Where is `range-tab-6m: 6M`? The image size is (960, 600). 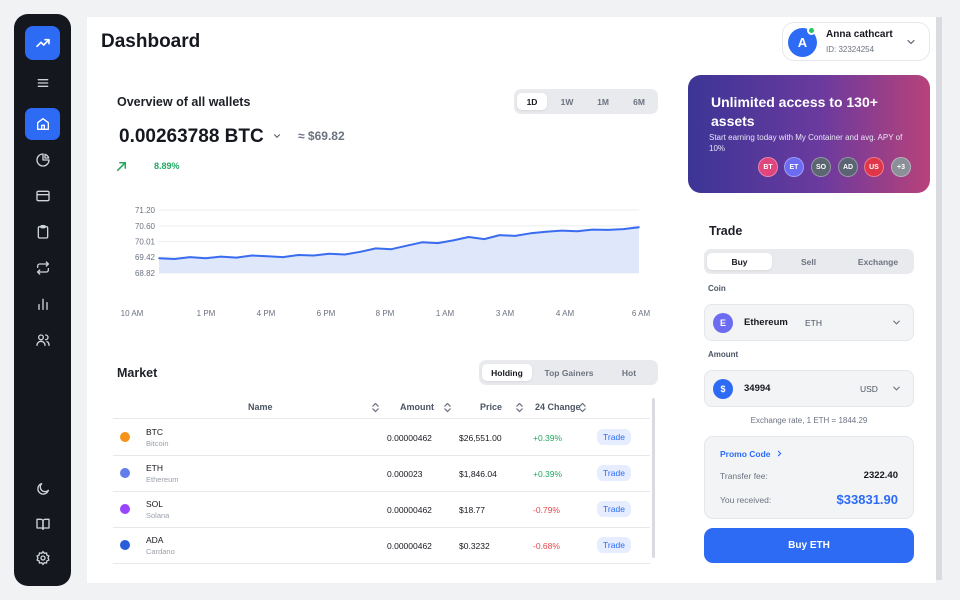 range-tab-6m: 6M is located at coordinates (639, 101).